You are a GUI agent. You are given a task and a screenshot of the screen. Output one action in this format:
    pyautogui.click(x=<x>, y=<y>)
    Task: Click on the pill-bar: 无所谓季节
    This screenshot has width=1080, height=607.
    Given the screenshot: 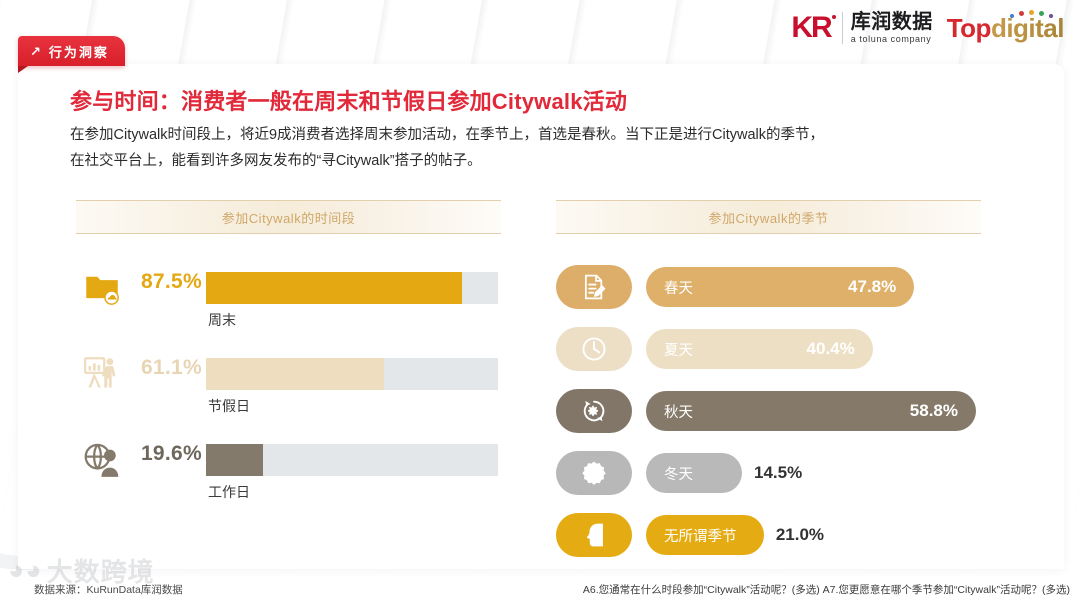 What is the action you would take?
    pyautogui.click(x=705, y=535)
    